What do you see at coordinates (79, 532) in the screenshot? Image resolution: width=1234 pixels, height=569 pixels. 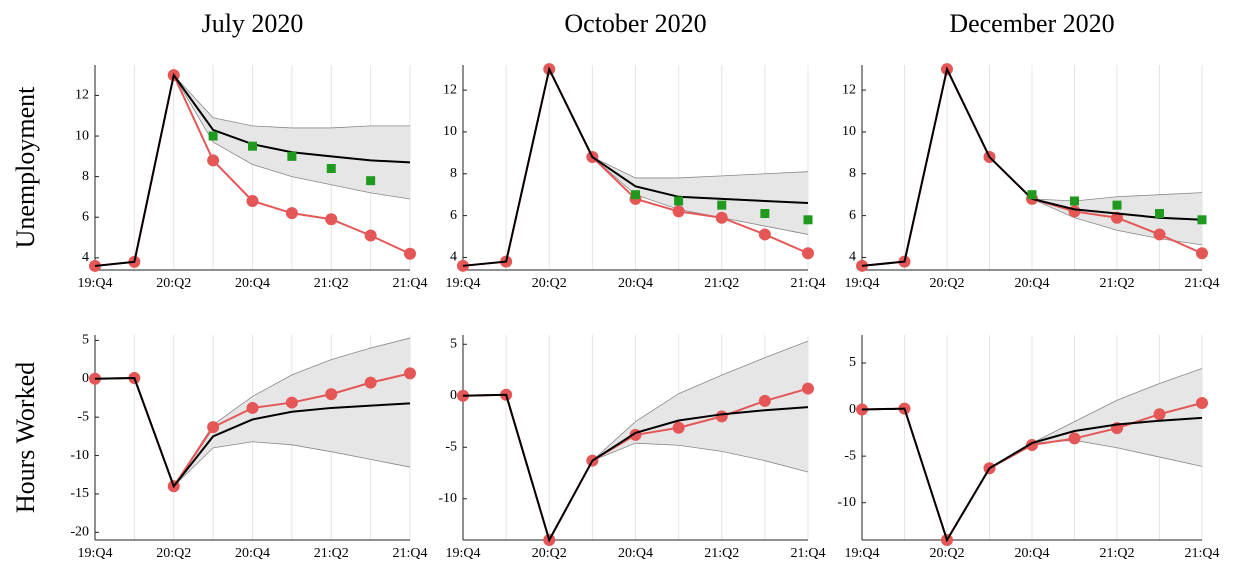 I see `y-tick-label: -20` at bounding box center [79, 532].